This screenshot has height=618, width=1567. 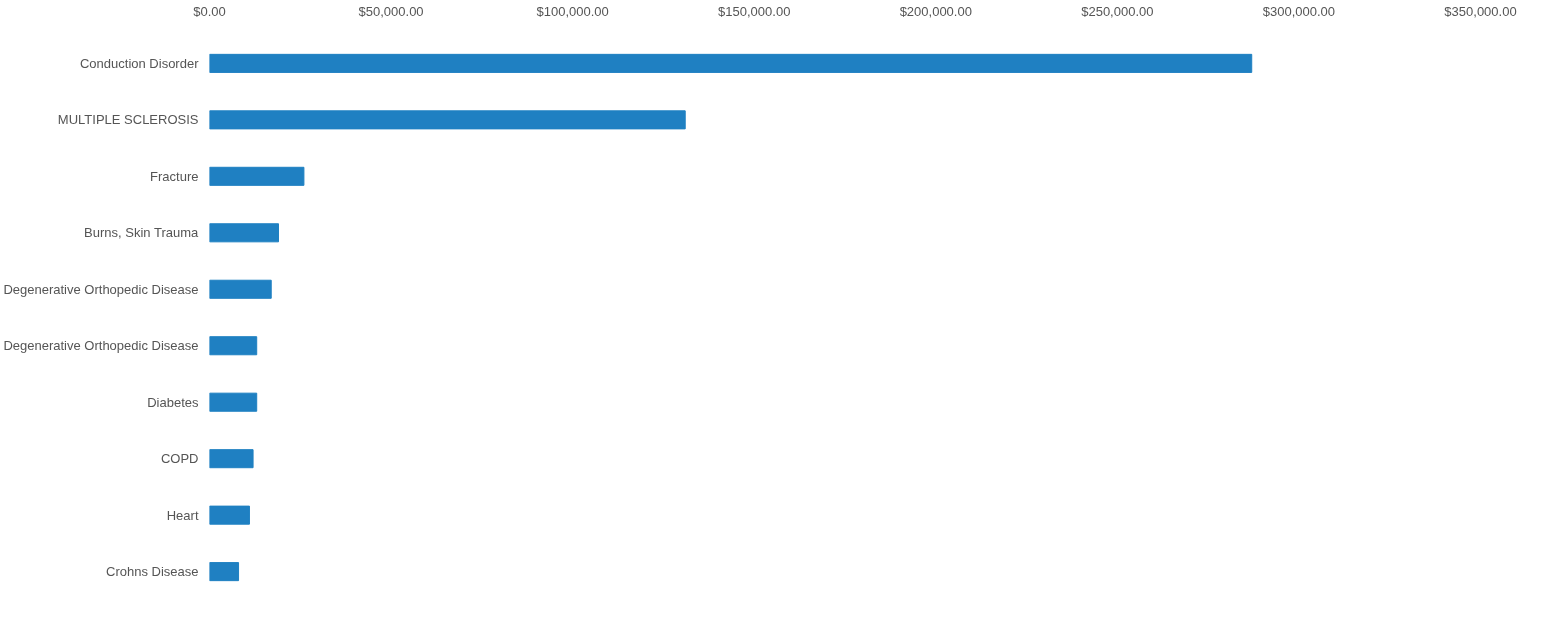 I want to click on y-tick-label: MULTIPLE SCLEROSIS, so click(x=128, y=120).